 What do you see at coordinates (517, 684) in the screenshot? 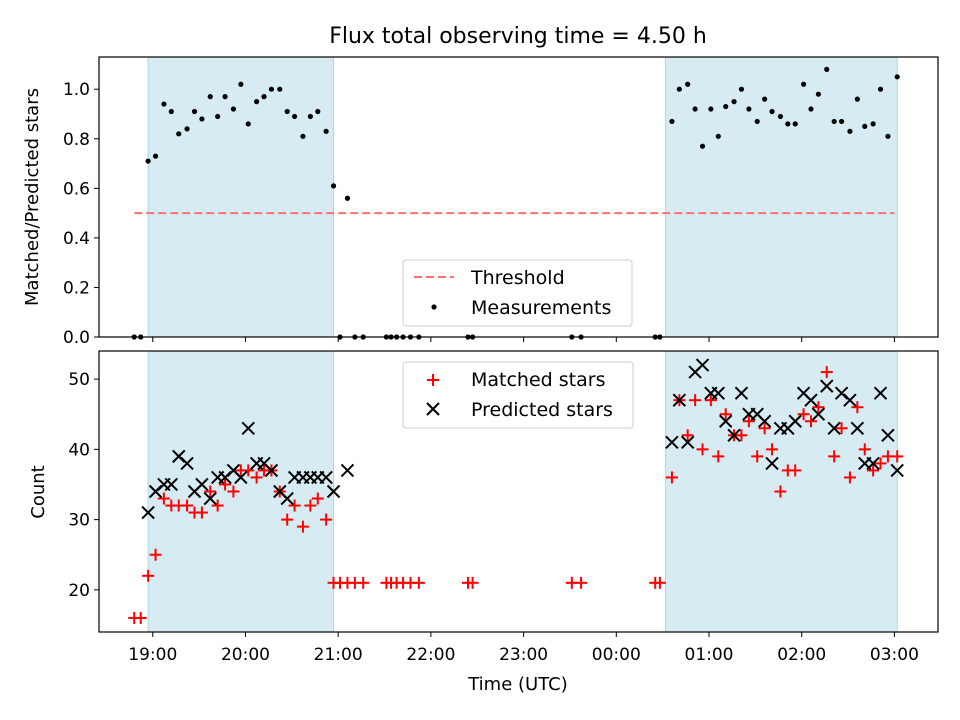
I see `x-axis-label: Time (UTC)` at bounding box center [517, 684].